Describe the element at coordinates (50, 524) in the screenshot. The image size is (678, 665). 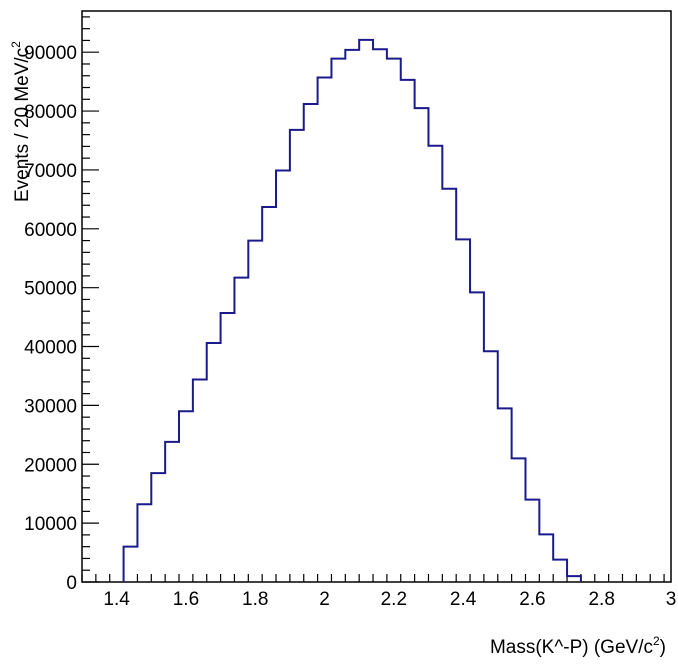
I see `y-tick-label: 10000` at that location.